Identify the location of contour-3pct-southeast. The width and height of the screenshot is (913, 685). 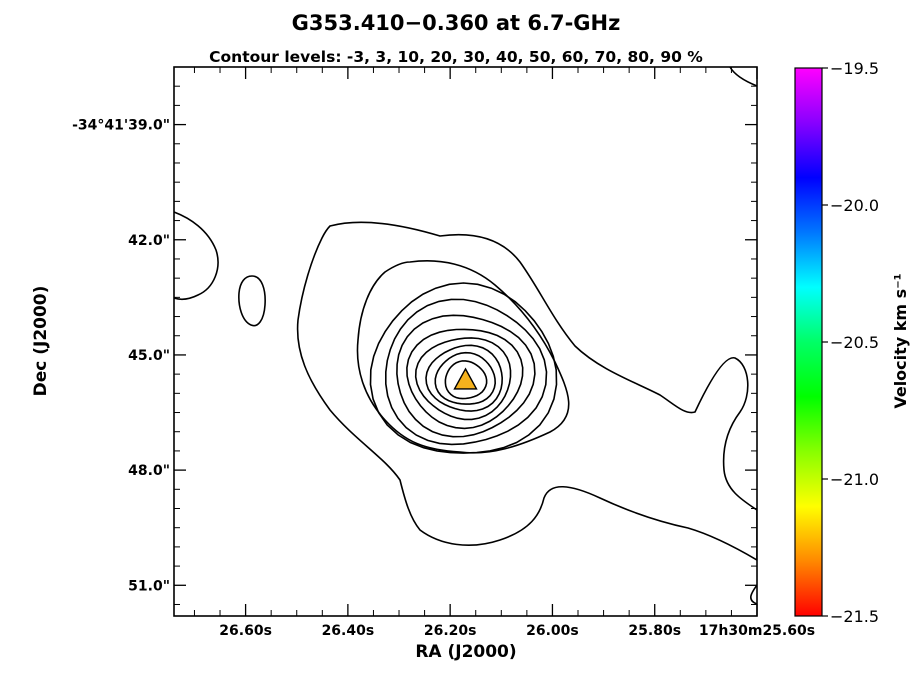
(753, 594).